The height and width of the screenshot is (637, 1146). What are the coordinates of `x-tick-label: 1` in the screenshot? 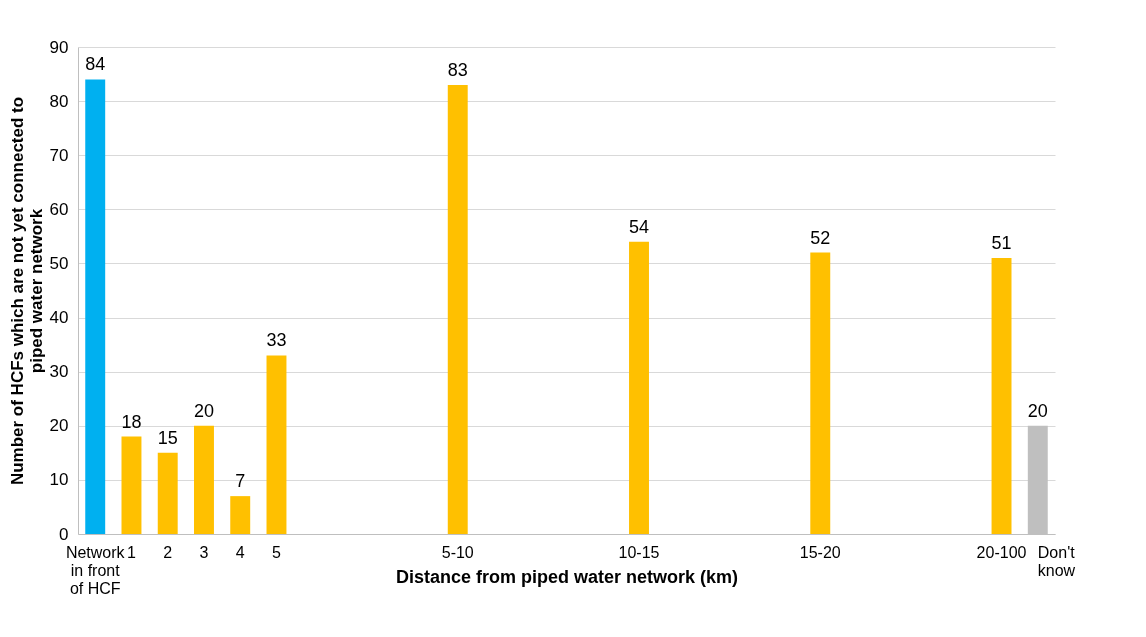 It's located at (132, 552).